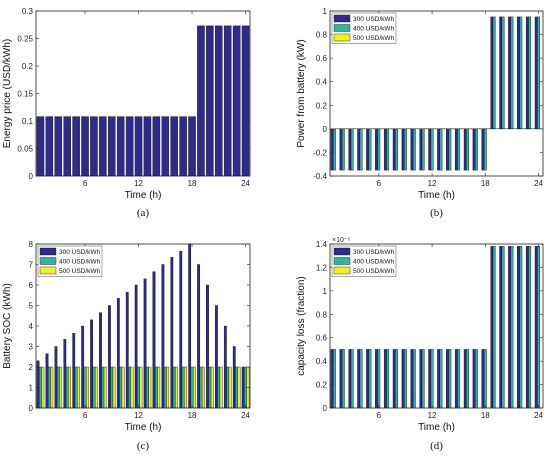 The width and height of the screenshot is (550, 461). I want to click on x-tick-label: 6, so click(379, 183).